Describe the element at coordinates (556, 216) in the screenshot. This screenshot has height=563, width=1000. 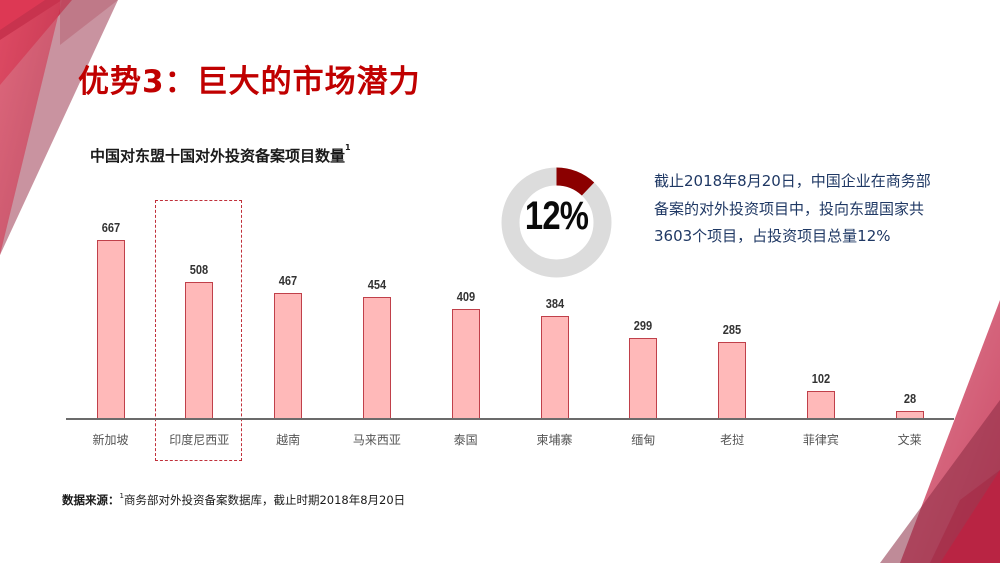
I see `donut-percent-label: 12%` at that location.